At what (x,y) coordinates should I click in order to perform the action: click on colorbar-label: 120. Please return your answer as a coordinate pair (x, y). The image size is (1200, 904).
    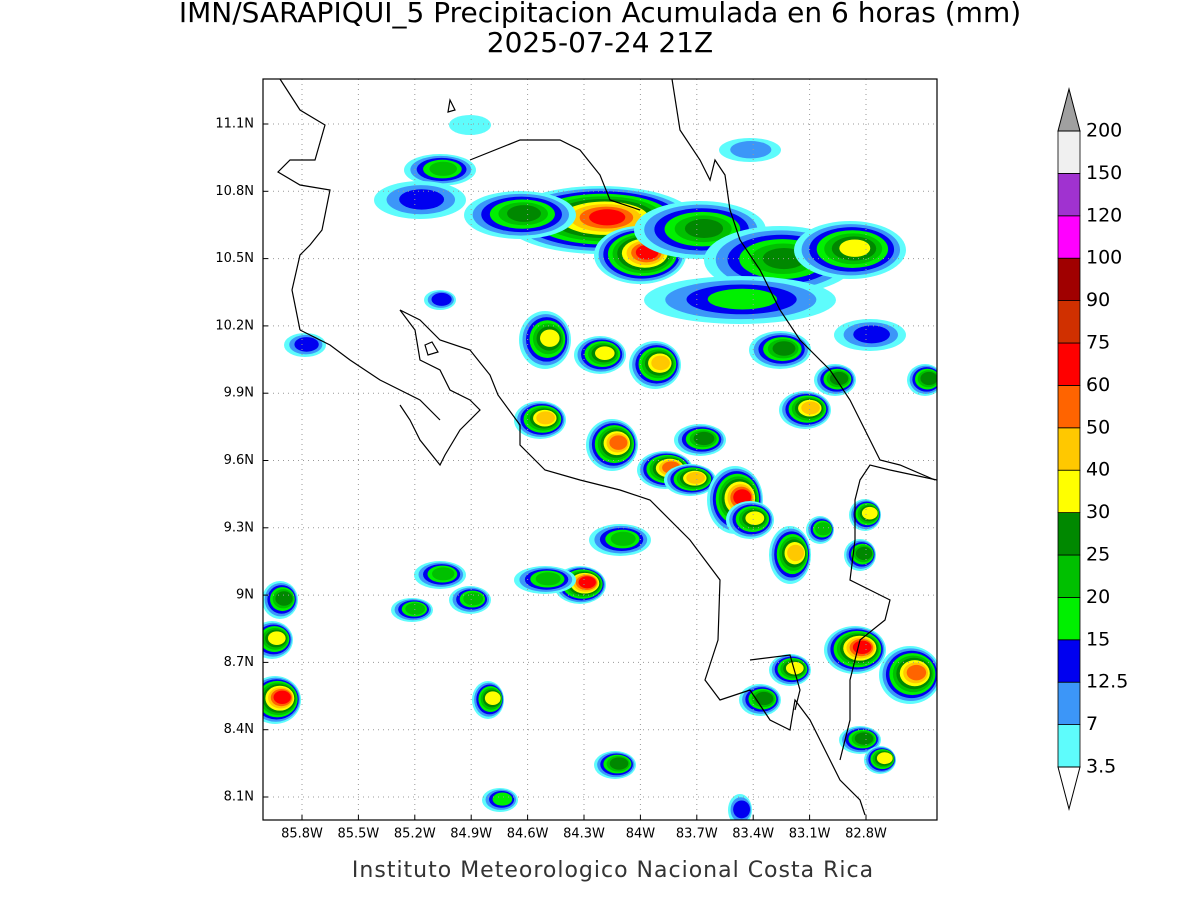
    Looking at the image, I should click on (1104, 215).